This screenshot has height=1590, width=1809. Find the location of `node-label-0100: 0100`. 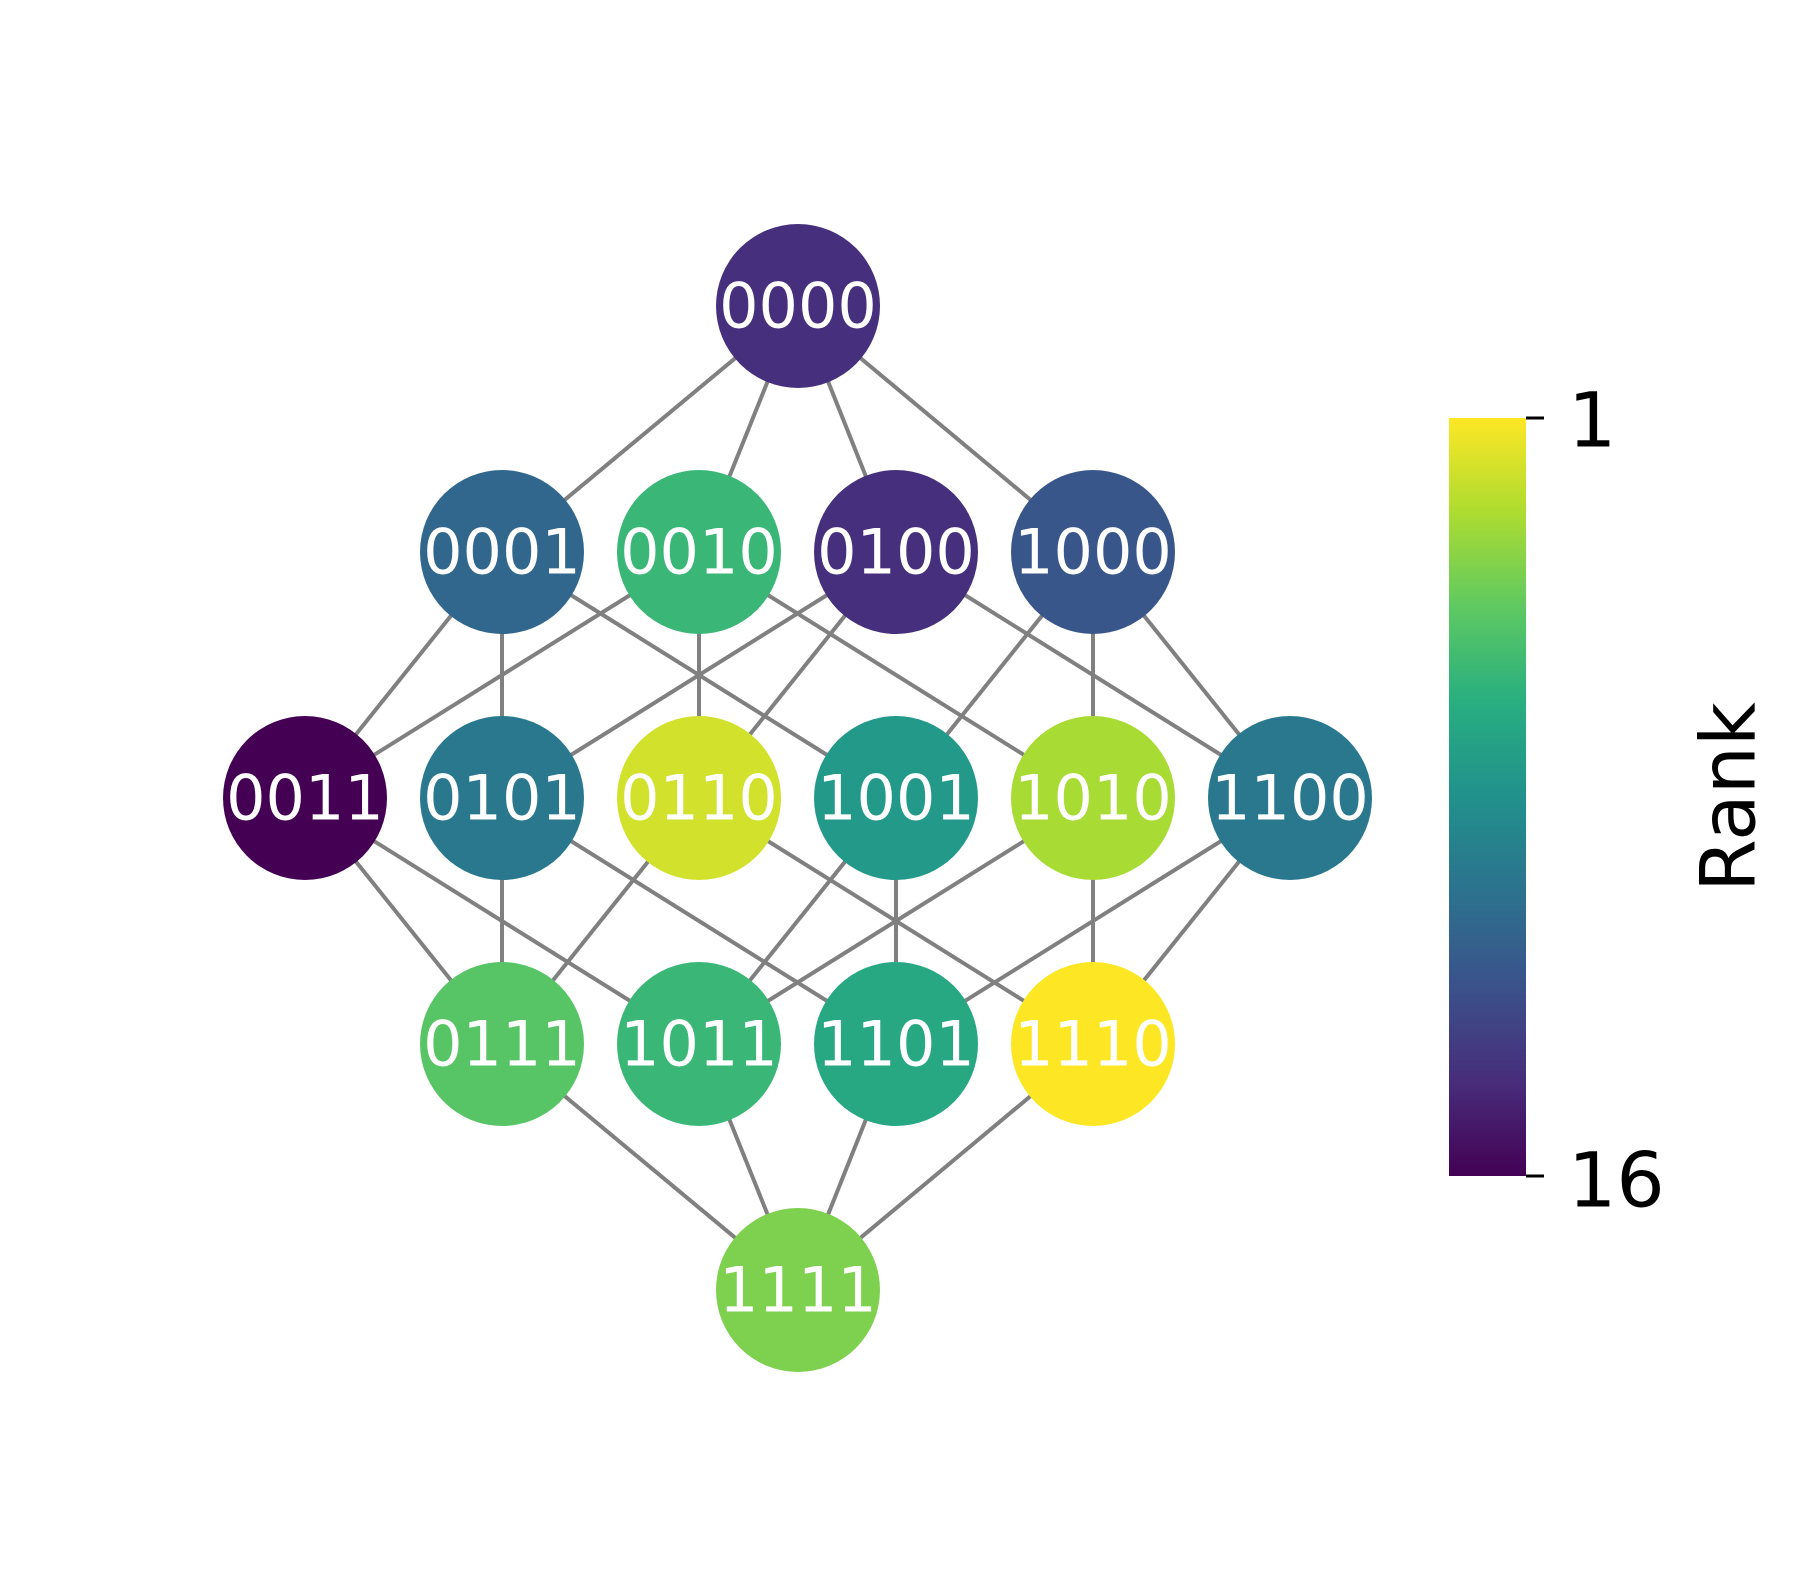

node-label-0100: 0100 is located at coordinates (896, 552).